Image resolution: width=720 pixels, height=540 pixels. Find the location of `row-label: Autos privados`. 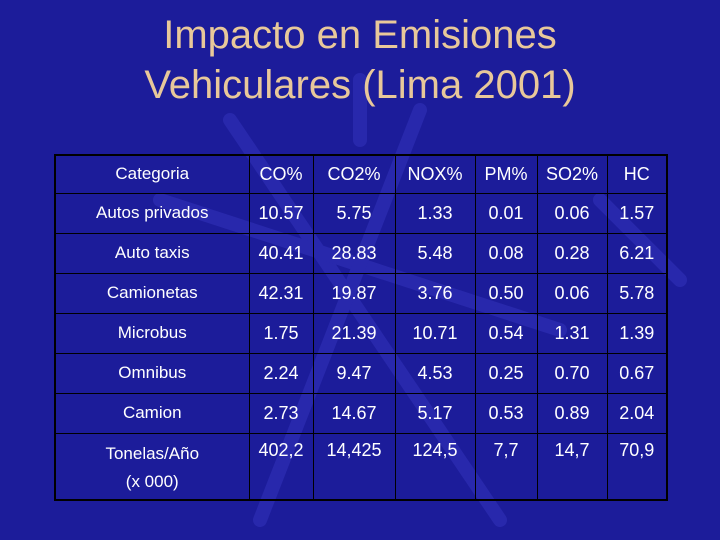

row-label: Autos privados is located at coordinates (152, 213).